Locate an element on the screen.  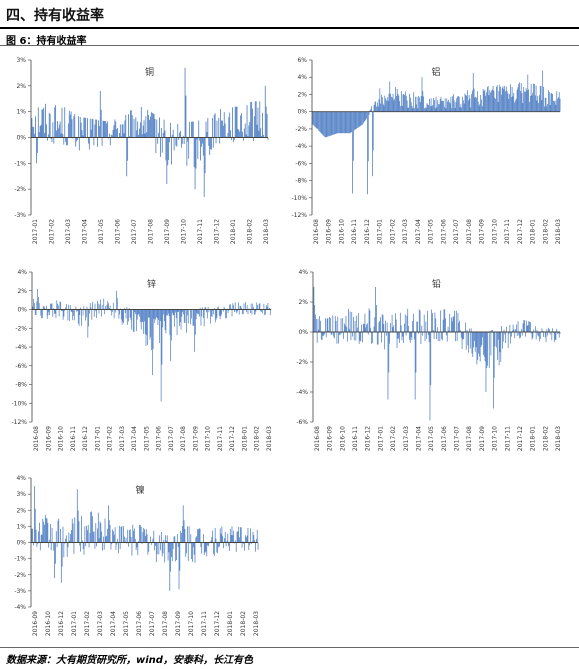
chart-nickel-y-tick-label: -2% is located at coordinates (20, 575).